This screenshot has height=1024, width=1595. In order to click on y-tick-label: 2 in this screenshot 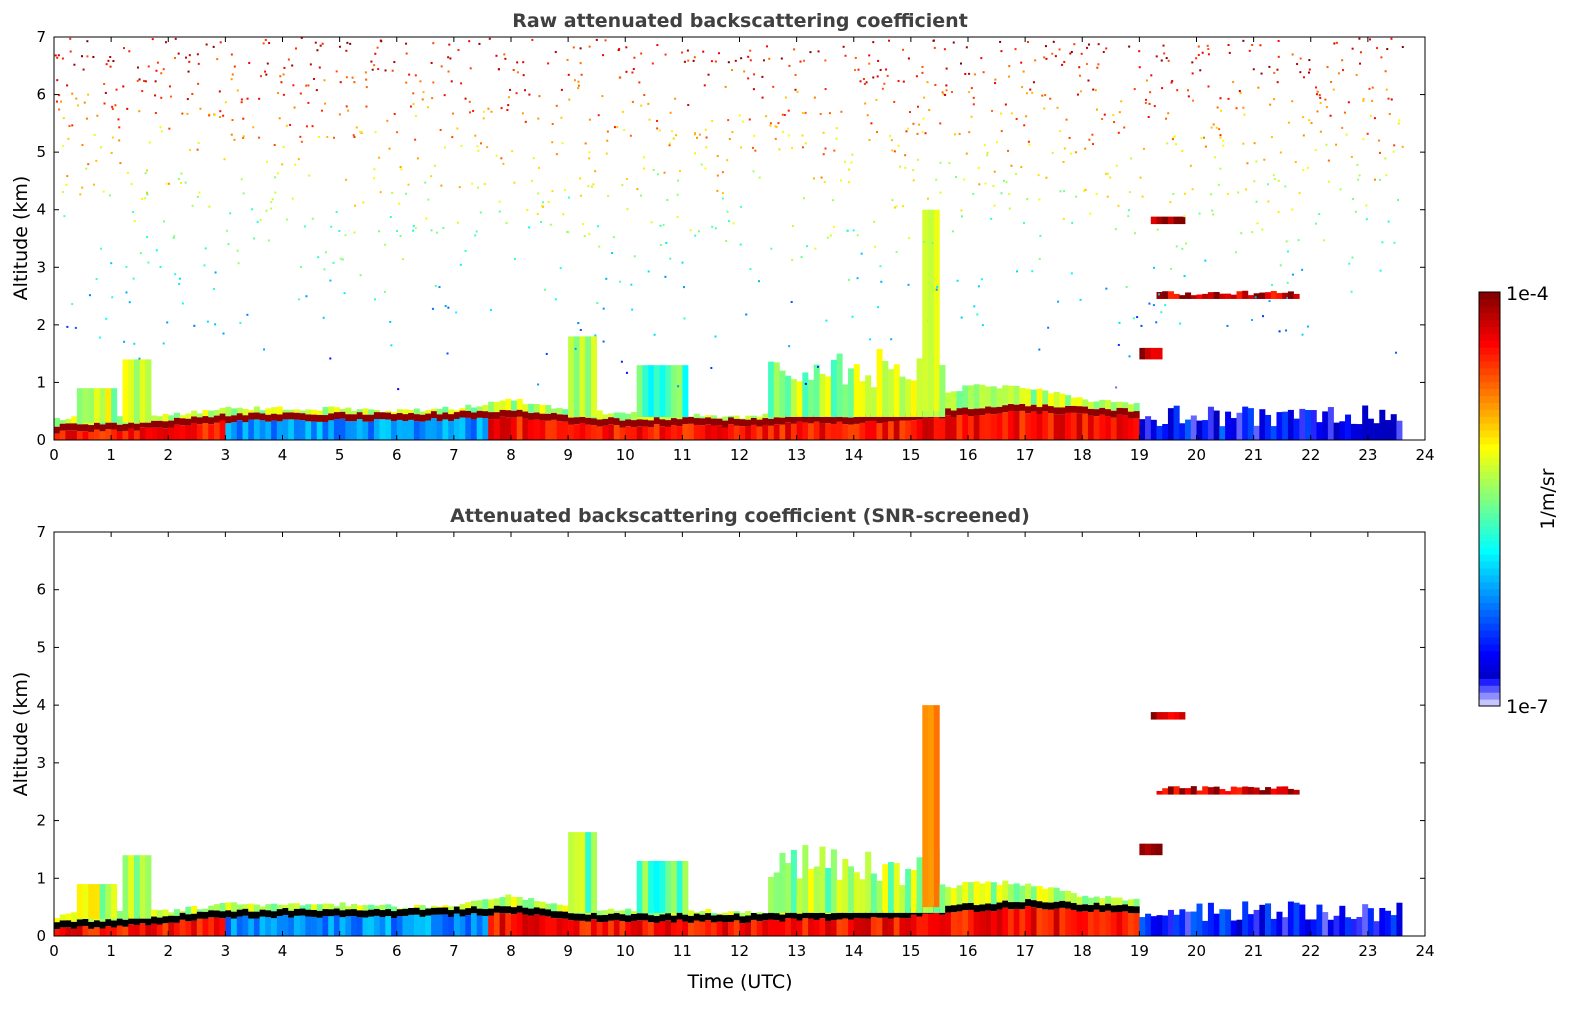, I will do `click(41, 325)`.